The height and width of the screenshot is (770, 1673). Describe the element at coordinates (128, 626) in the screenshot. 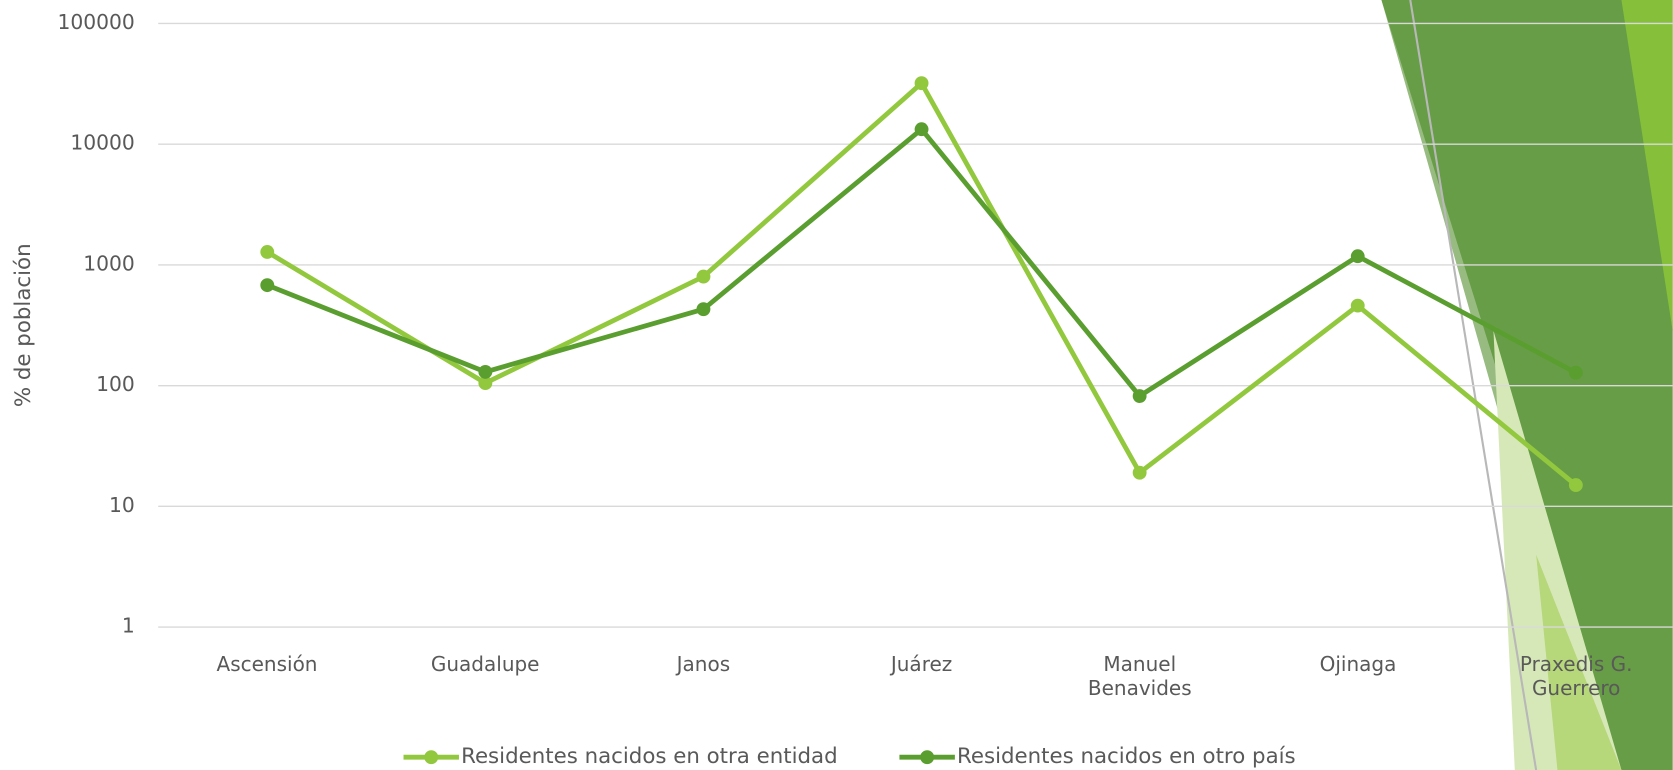

I see `y-tick-label: 1` at that location.